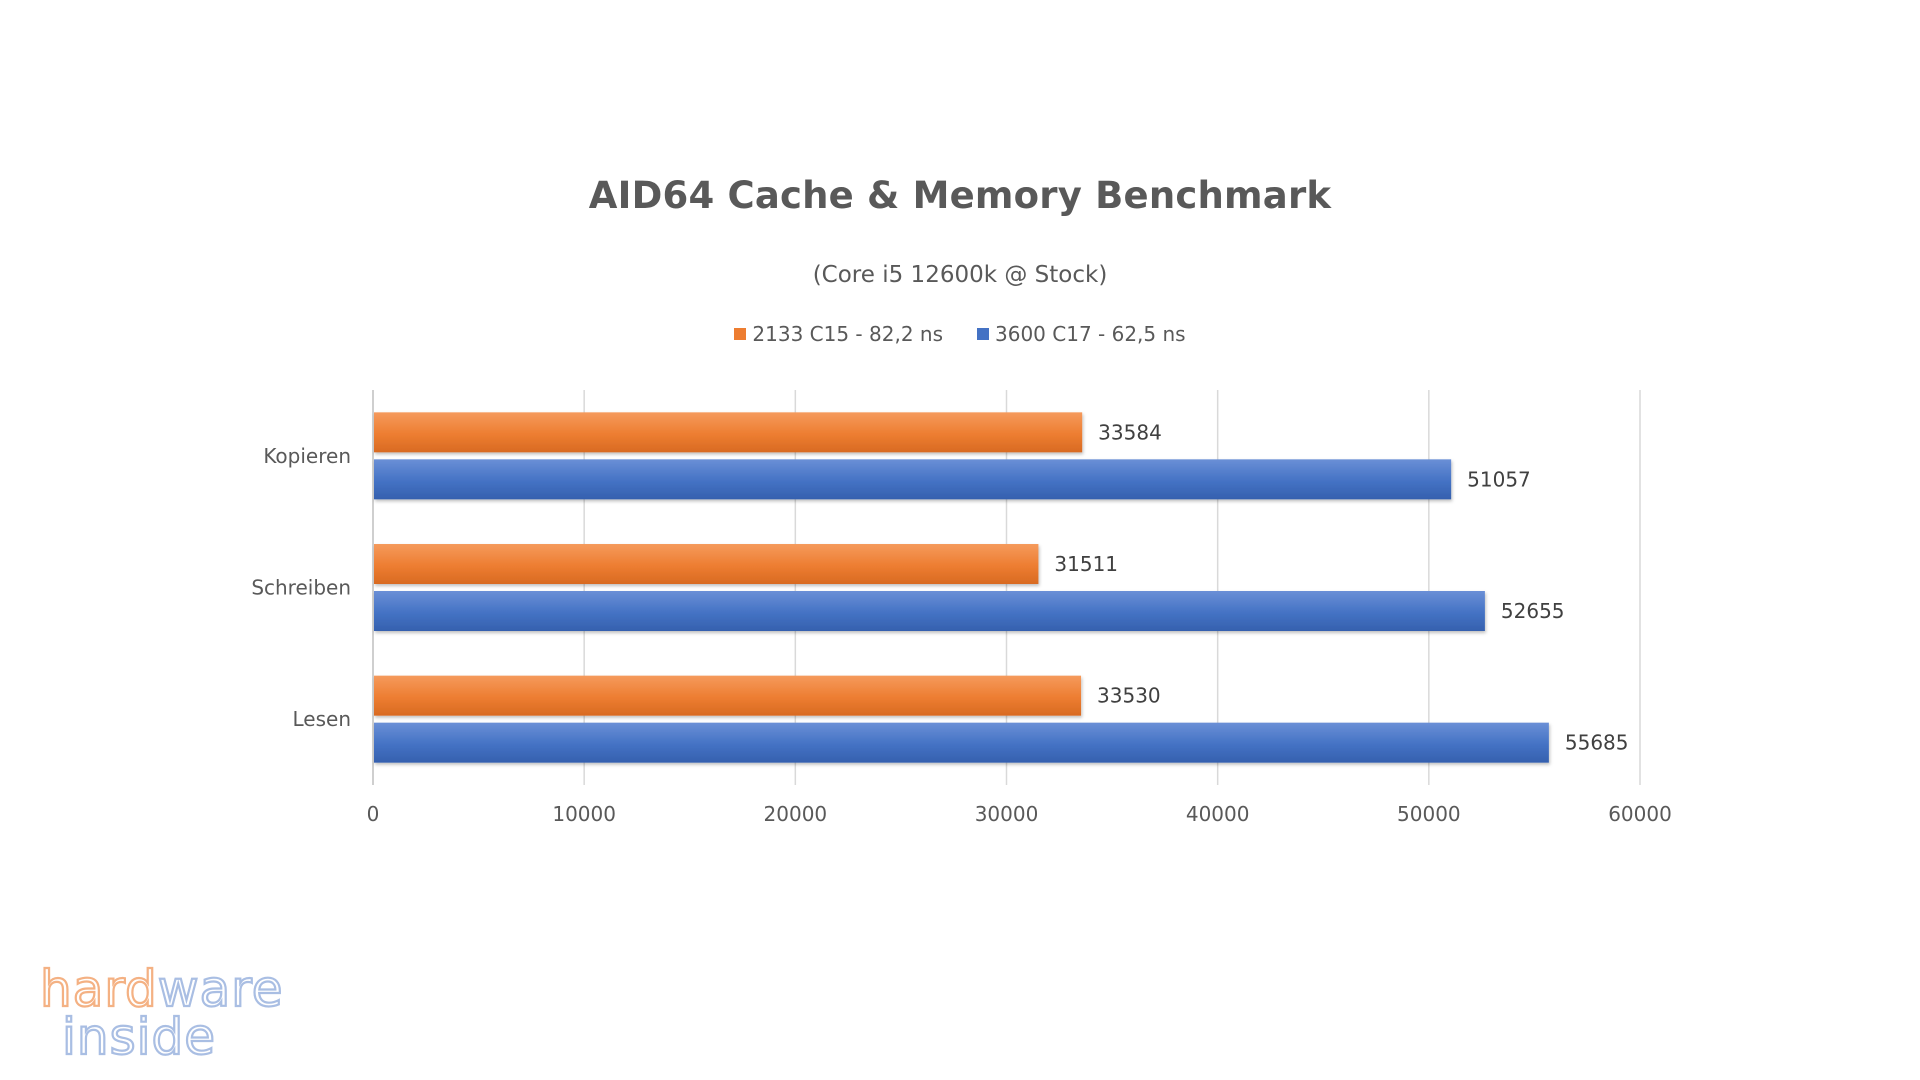  What do you see at coordinates (960, 334) in the screenshot?
I see `chart-legend: 2133 C15 - 82,2 ns 3600 C17 - 62,5 ns` at bounding box center [960, 334].